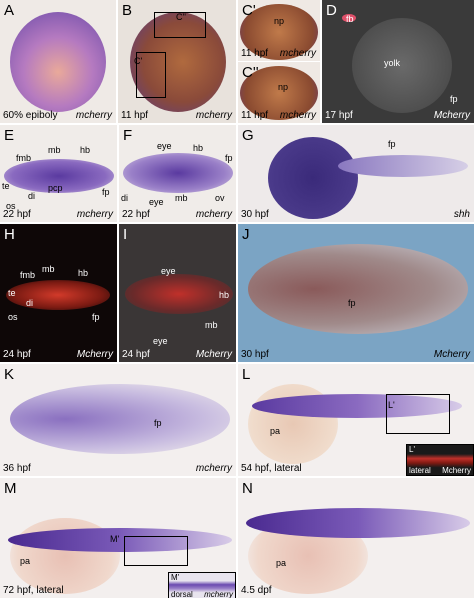 The width and height of the screenshot is (474, 598). I want to click on image-panel: M 72 hpf, lateral M' pa M' dorsal mcherry, so click(118, 538).